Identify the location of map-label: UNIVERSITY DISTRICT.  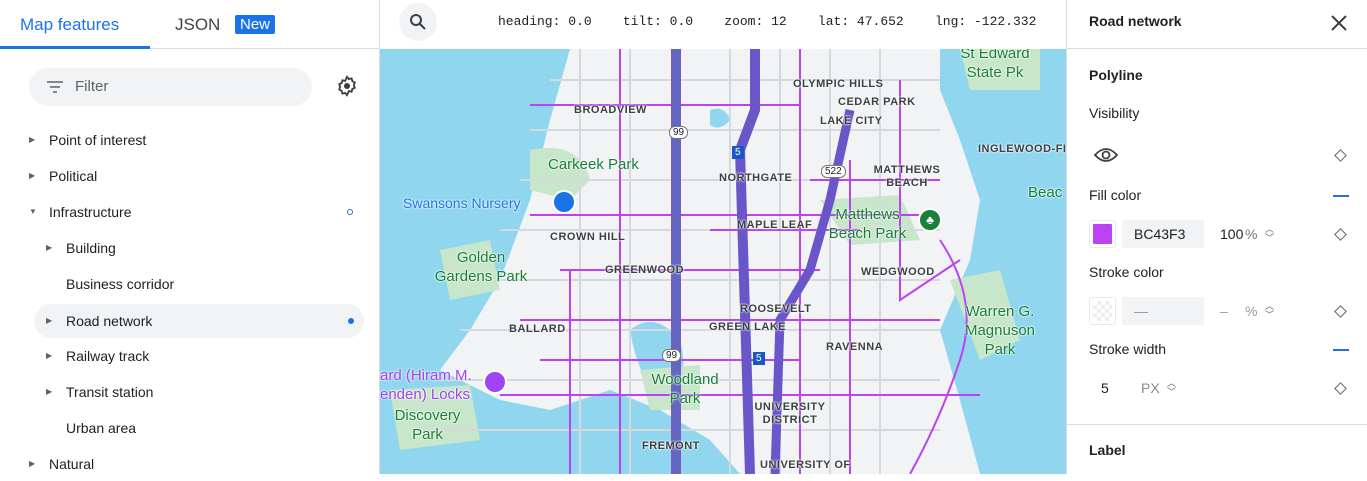
(790, 413).